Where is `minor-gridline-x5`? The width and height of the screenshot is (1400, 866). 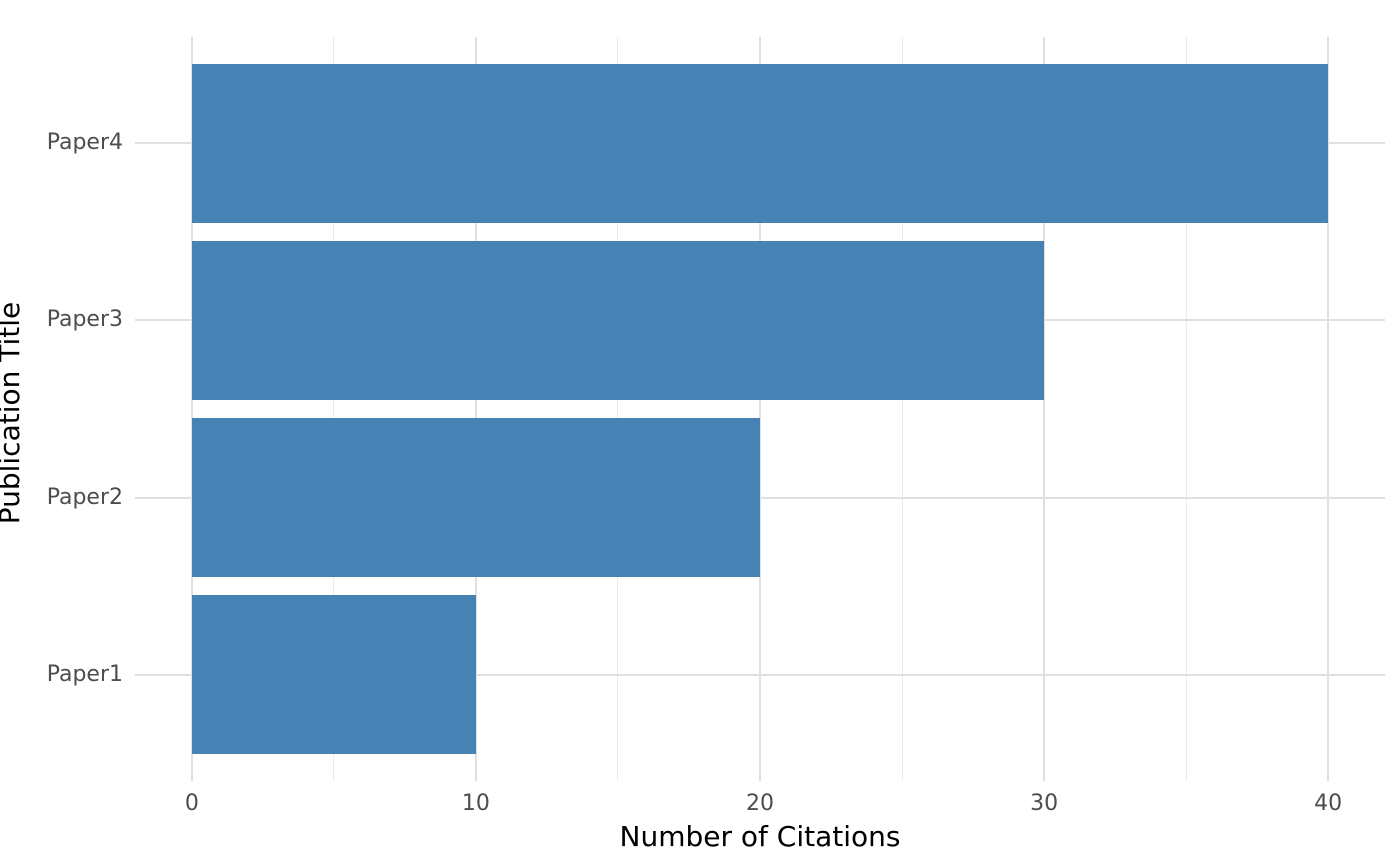
minor-gridline-x5 is located at coordinates (334, 409).